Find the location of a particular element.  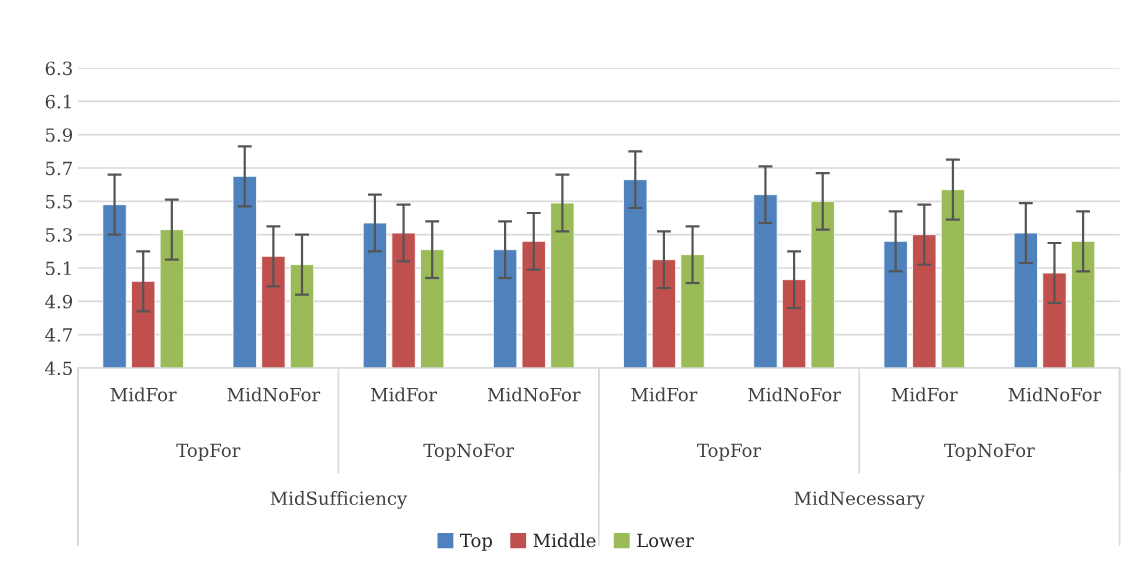

y-tick-label: 6.3 is located at coordinates (58, 68).